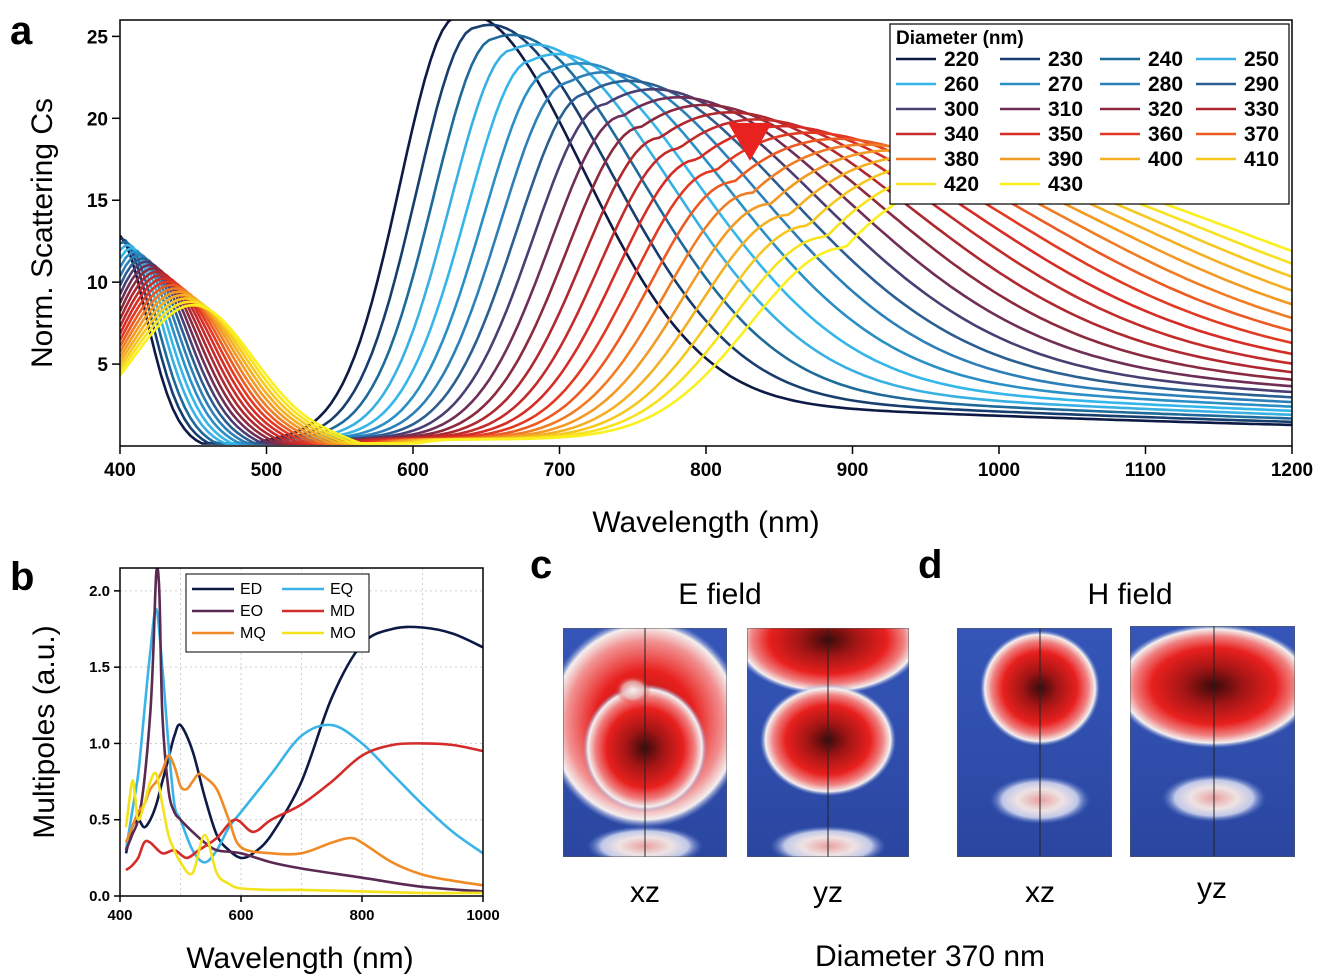  I want to click on panel-label-b: b, so click(22, 577).